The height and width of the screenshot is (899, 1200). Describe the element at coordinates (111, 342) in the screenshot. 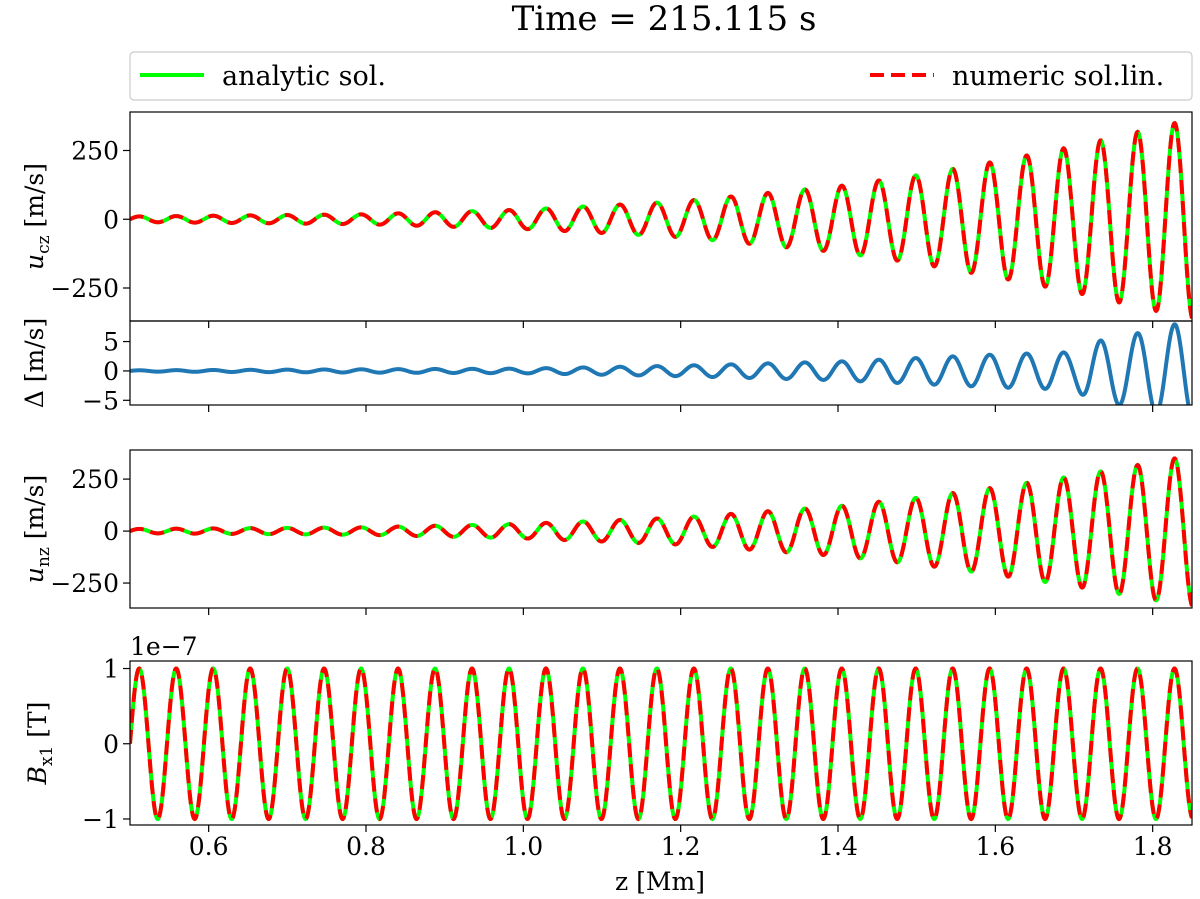

I see `y-tick-label: 5` at that location.